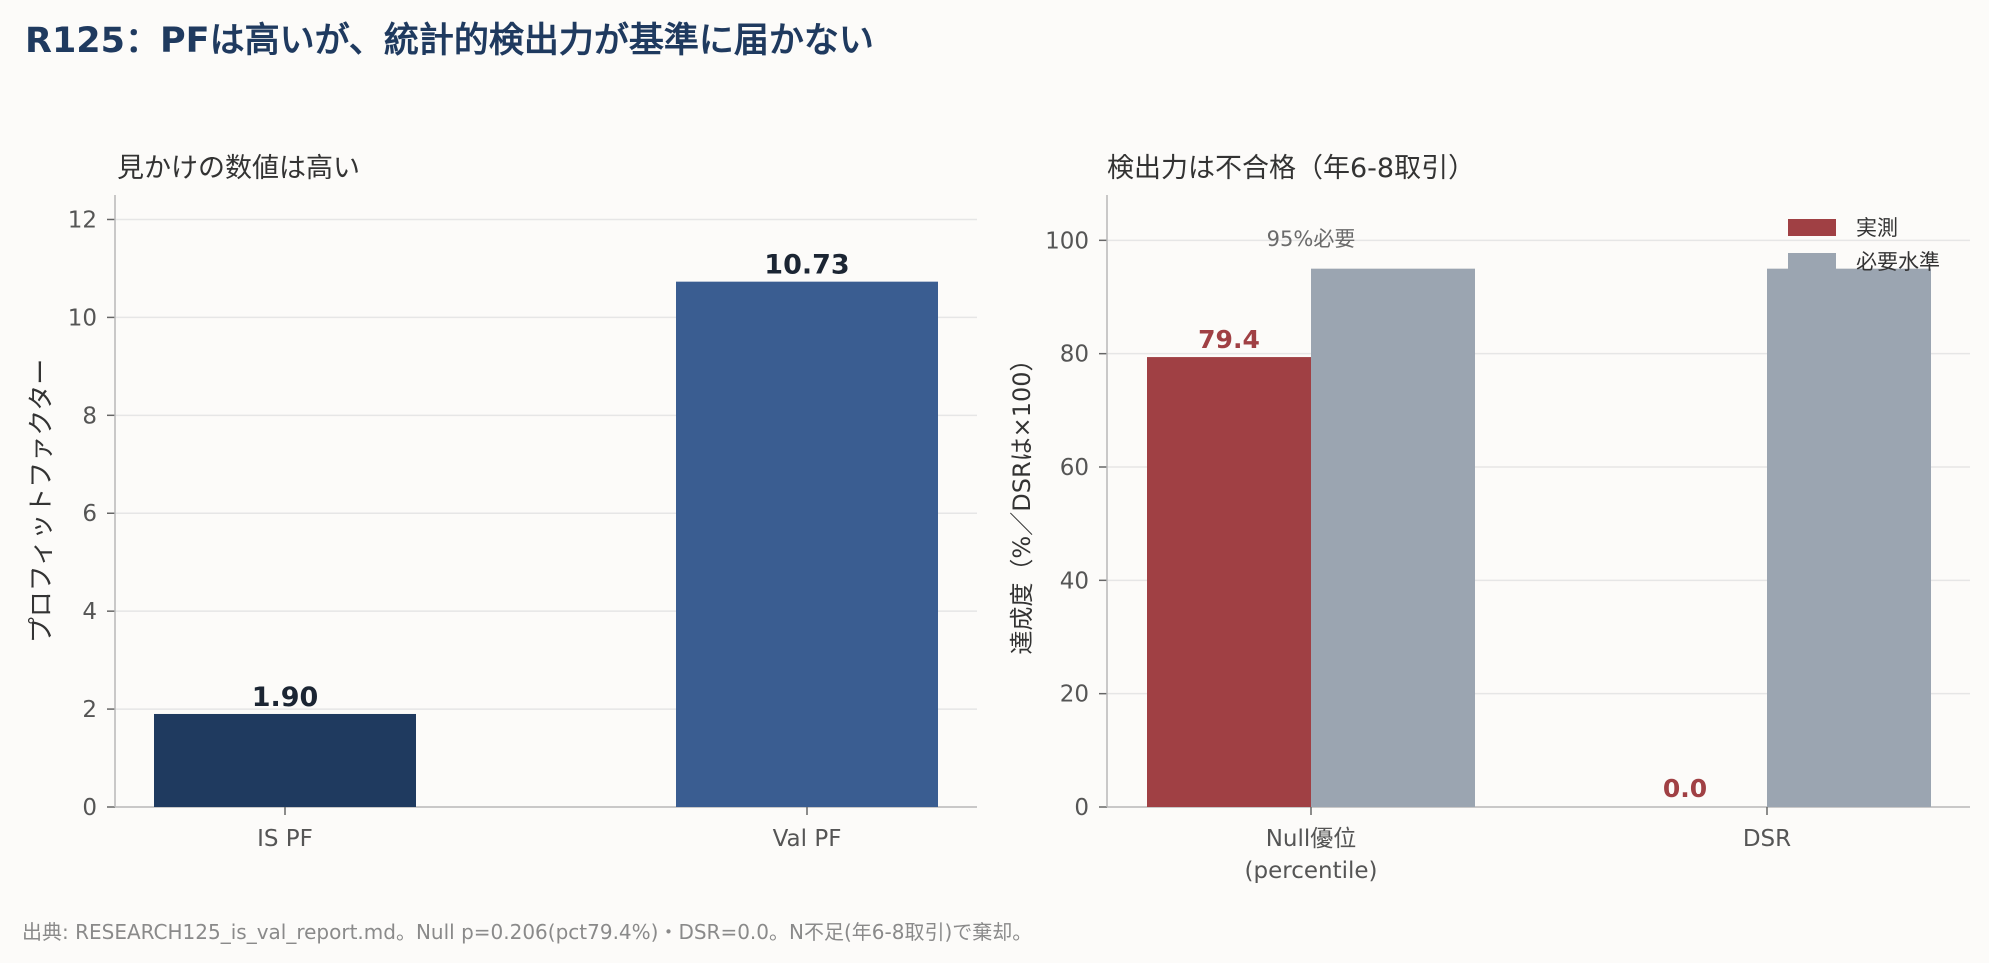 The height and width of the screenshot is (963, 1989). I want to click on left-y-axis-label: プロフィットファクター, so click(42, 501).